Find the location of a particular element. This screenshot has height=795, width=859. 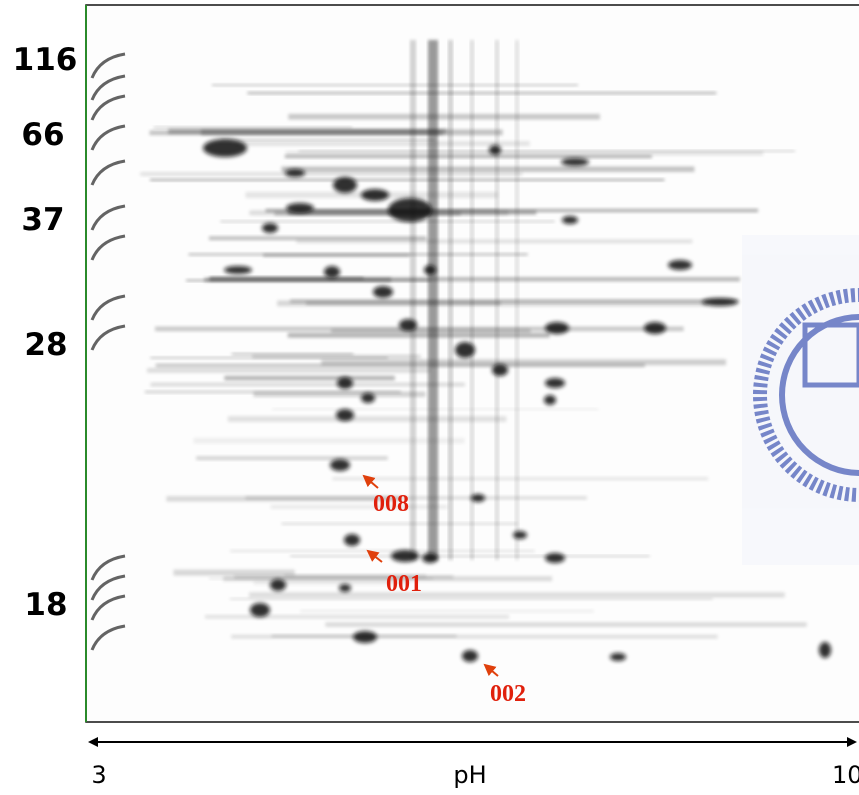

ph-axis-label: pH is located at coordinates (469, 775).